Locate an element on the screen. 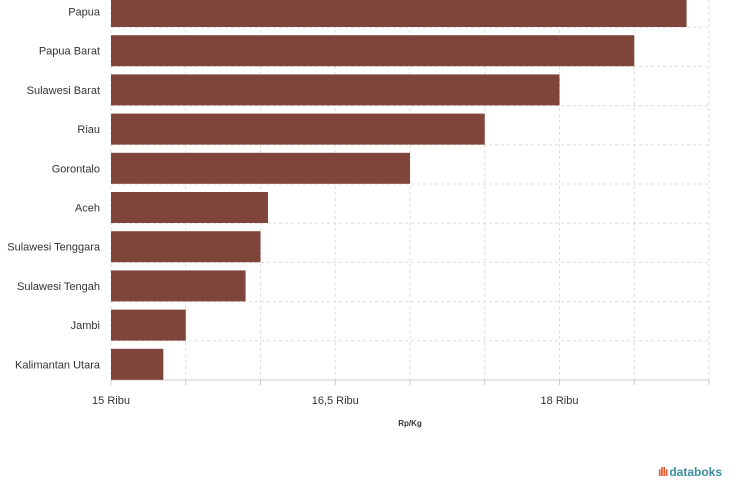  x-tick-label: 15 Ribu is located at coordinates (111, 401).